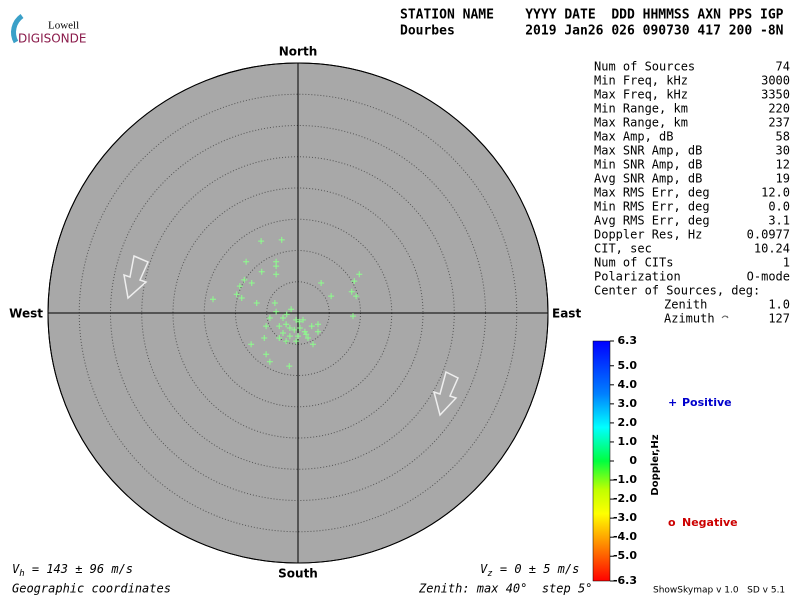 The image size is (800, 600). Describe the element at coordinates (786, 263) in the screenshot. I see `stat-value: 1` at that location.